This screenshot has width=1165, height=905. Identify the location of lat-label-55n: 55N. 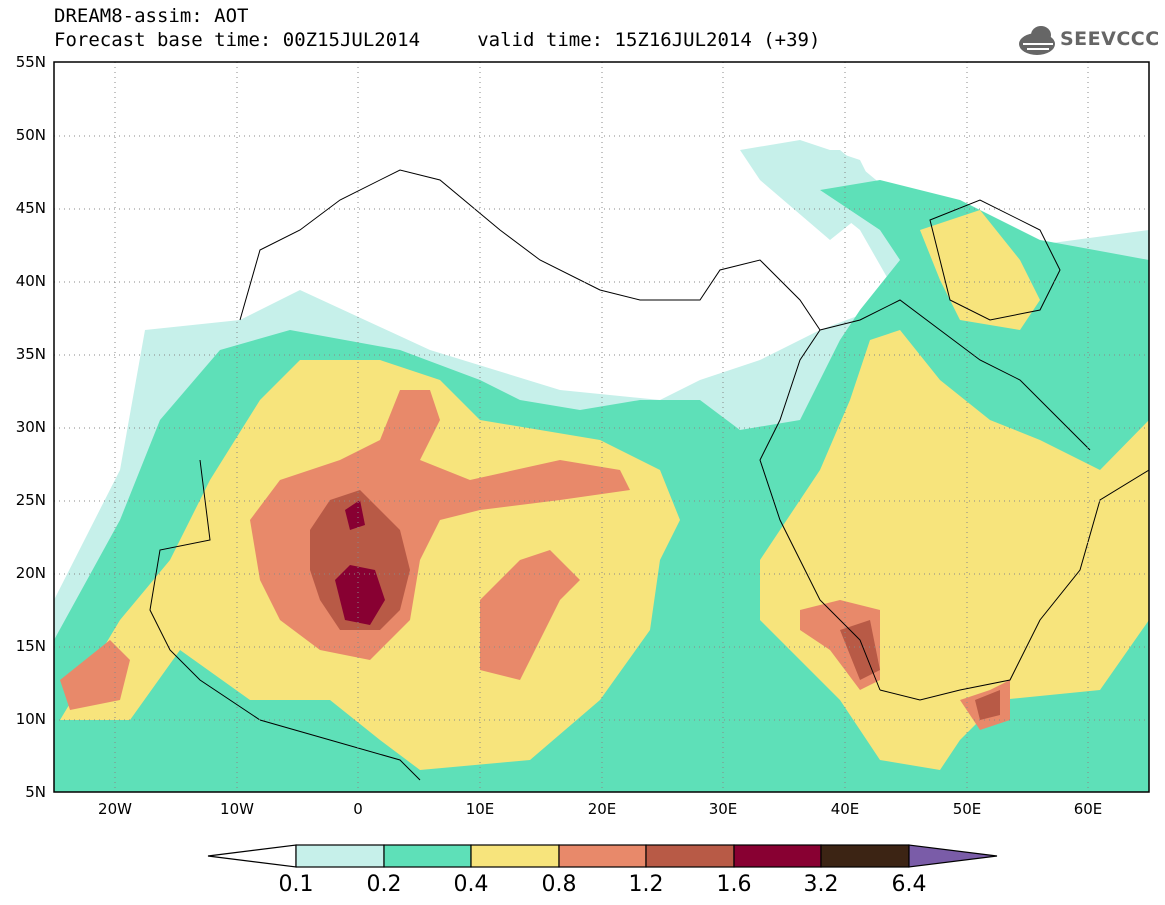
(30, 62).